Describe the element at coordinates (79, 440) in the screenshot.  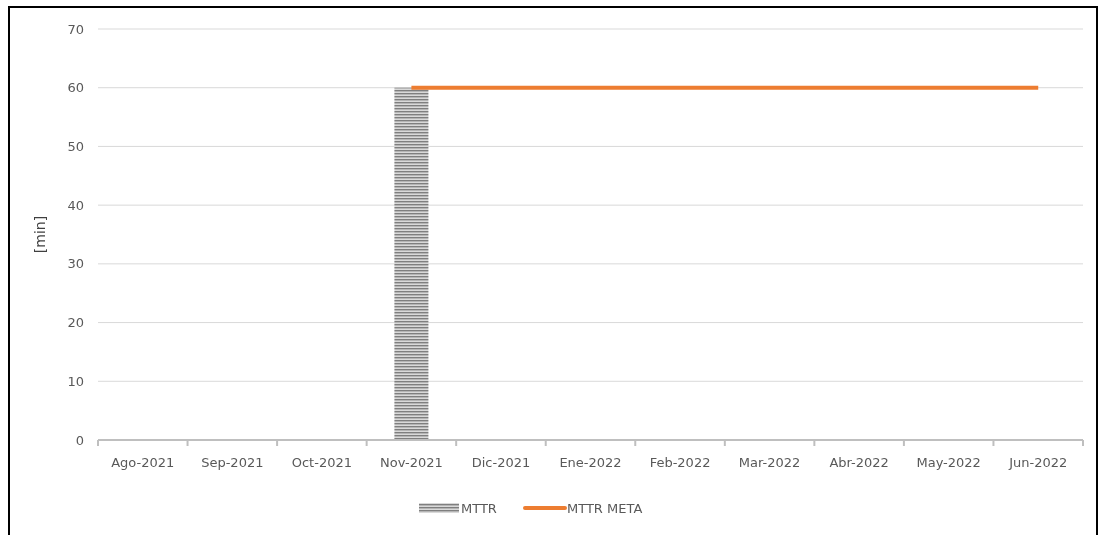
I see `y-tick-label: 0` at that location.